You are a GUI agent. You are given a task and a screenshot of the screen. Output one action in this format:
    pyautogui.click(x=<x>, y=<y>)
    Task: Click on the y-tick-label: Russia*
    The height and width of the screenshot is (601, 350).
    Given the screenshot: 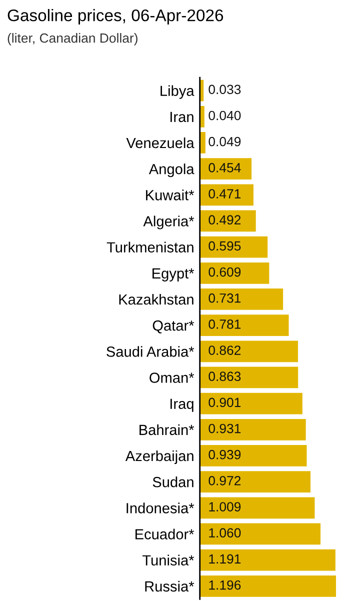 What is the action you would take?
    pyautogui.click(x=169, y=586)
    